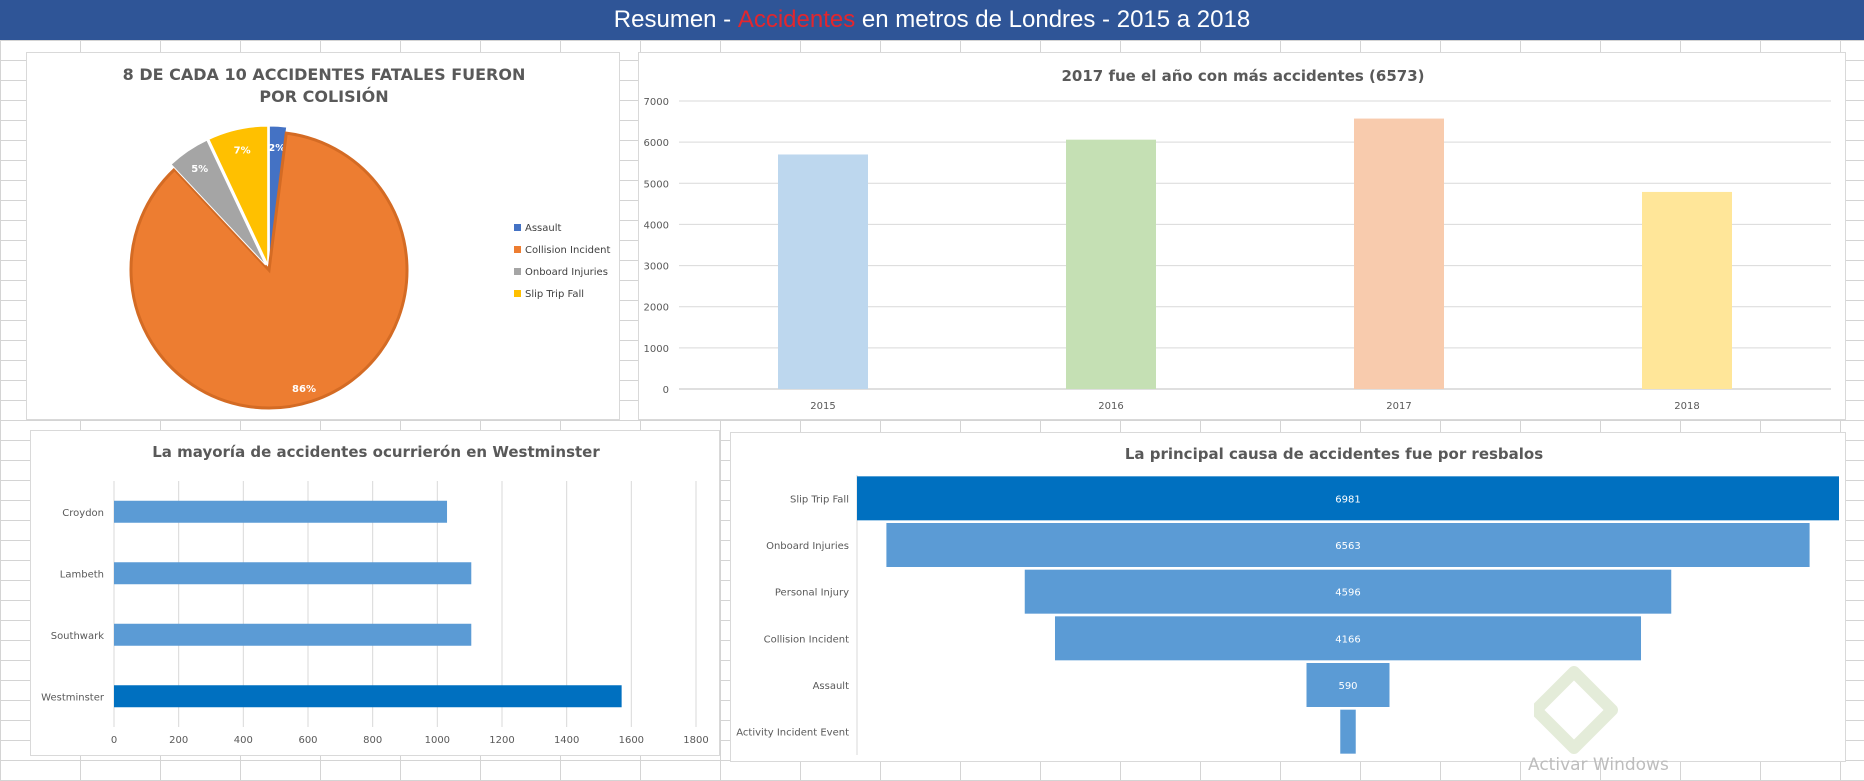  Describe the element at coordinates (566, 740) in the screenshot. I see `x-tick-label: 1400` at that location.